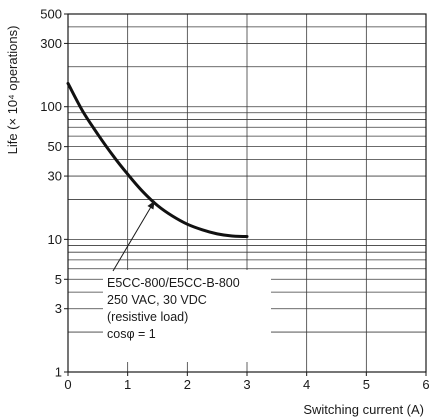 The image size is (431, 418). Describe the element at coordinates (58, 308) in the screenshot. I see `y-tick-label: 3` at that location.